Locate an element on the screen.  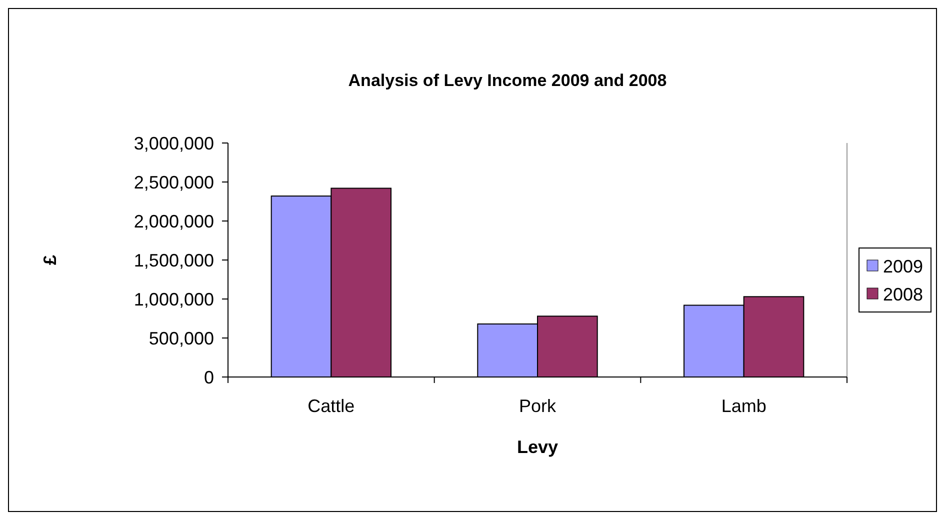
y-tick-label: 0 is located at coordinates (209, 377).